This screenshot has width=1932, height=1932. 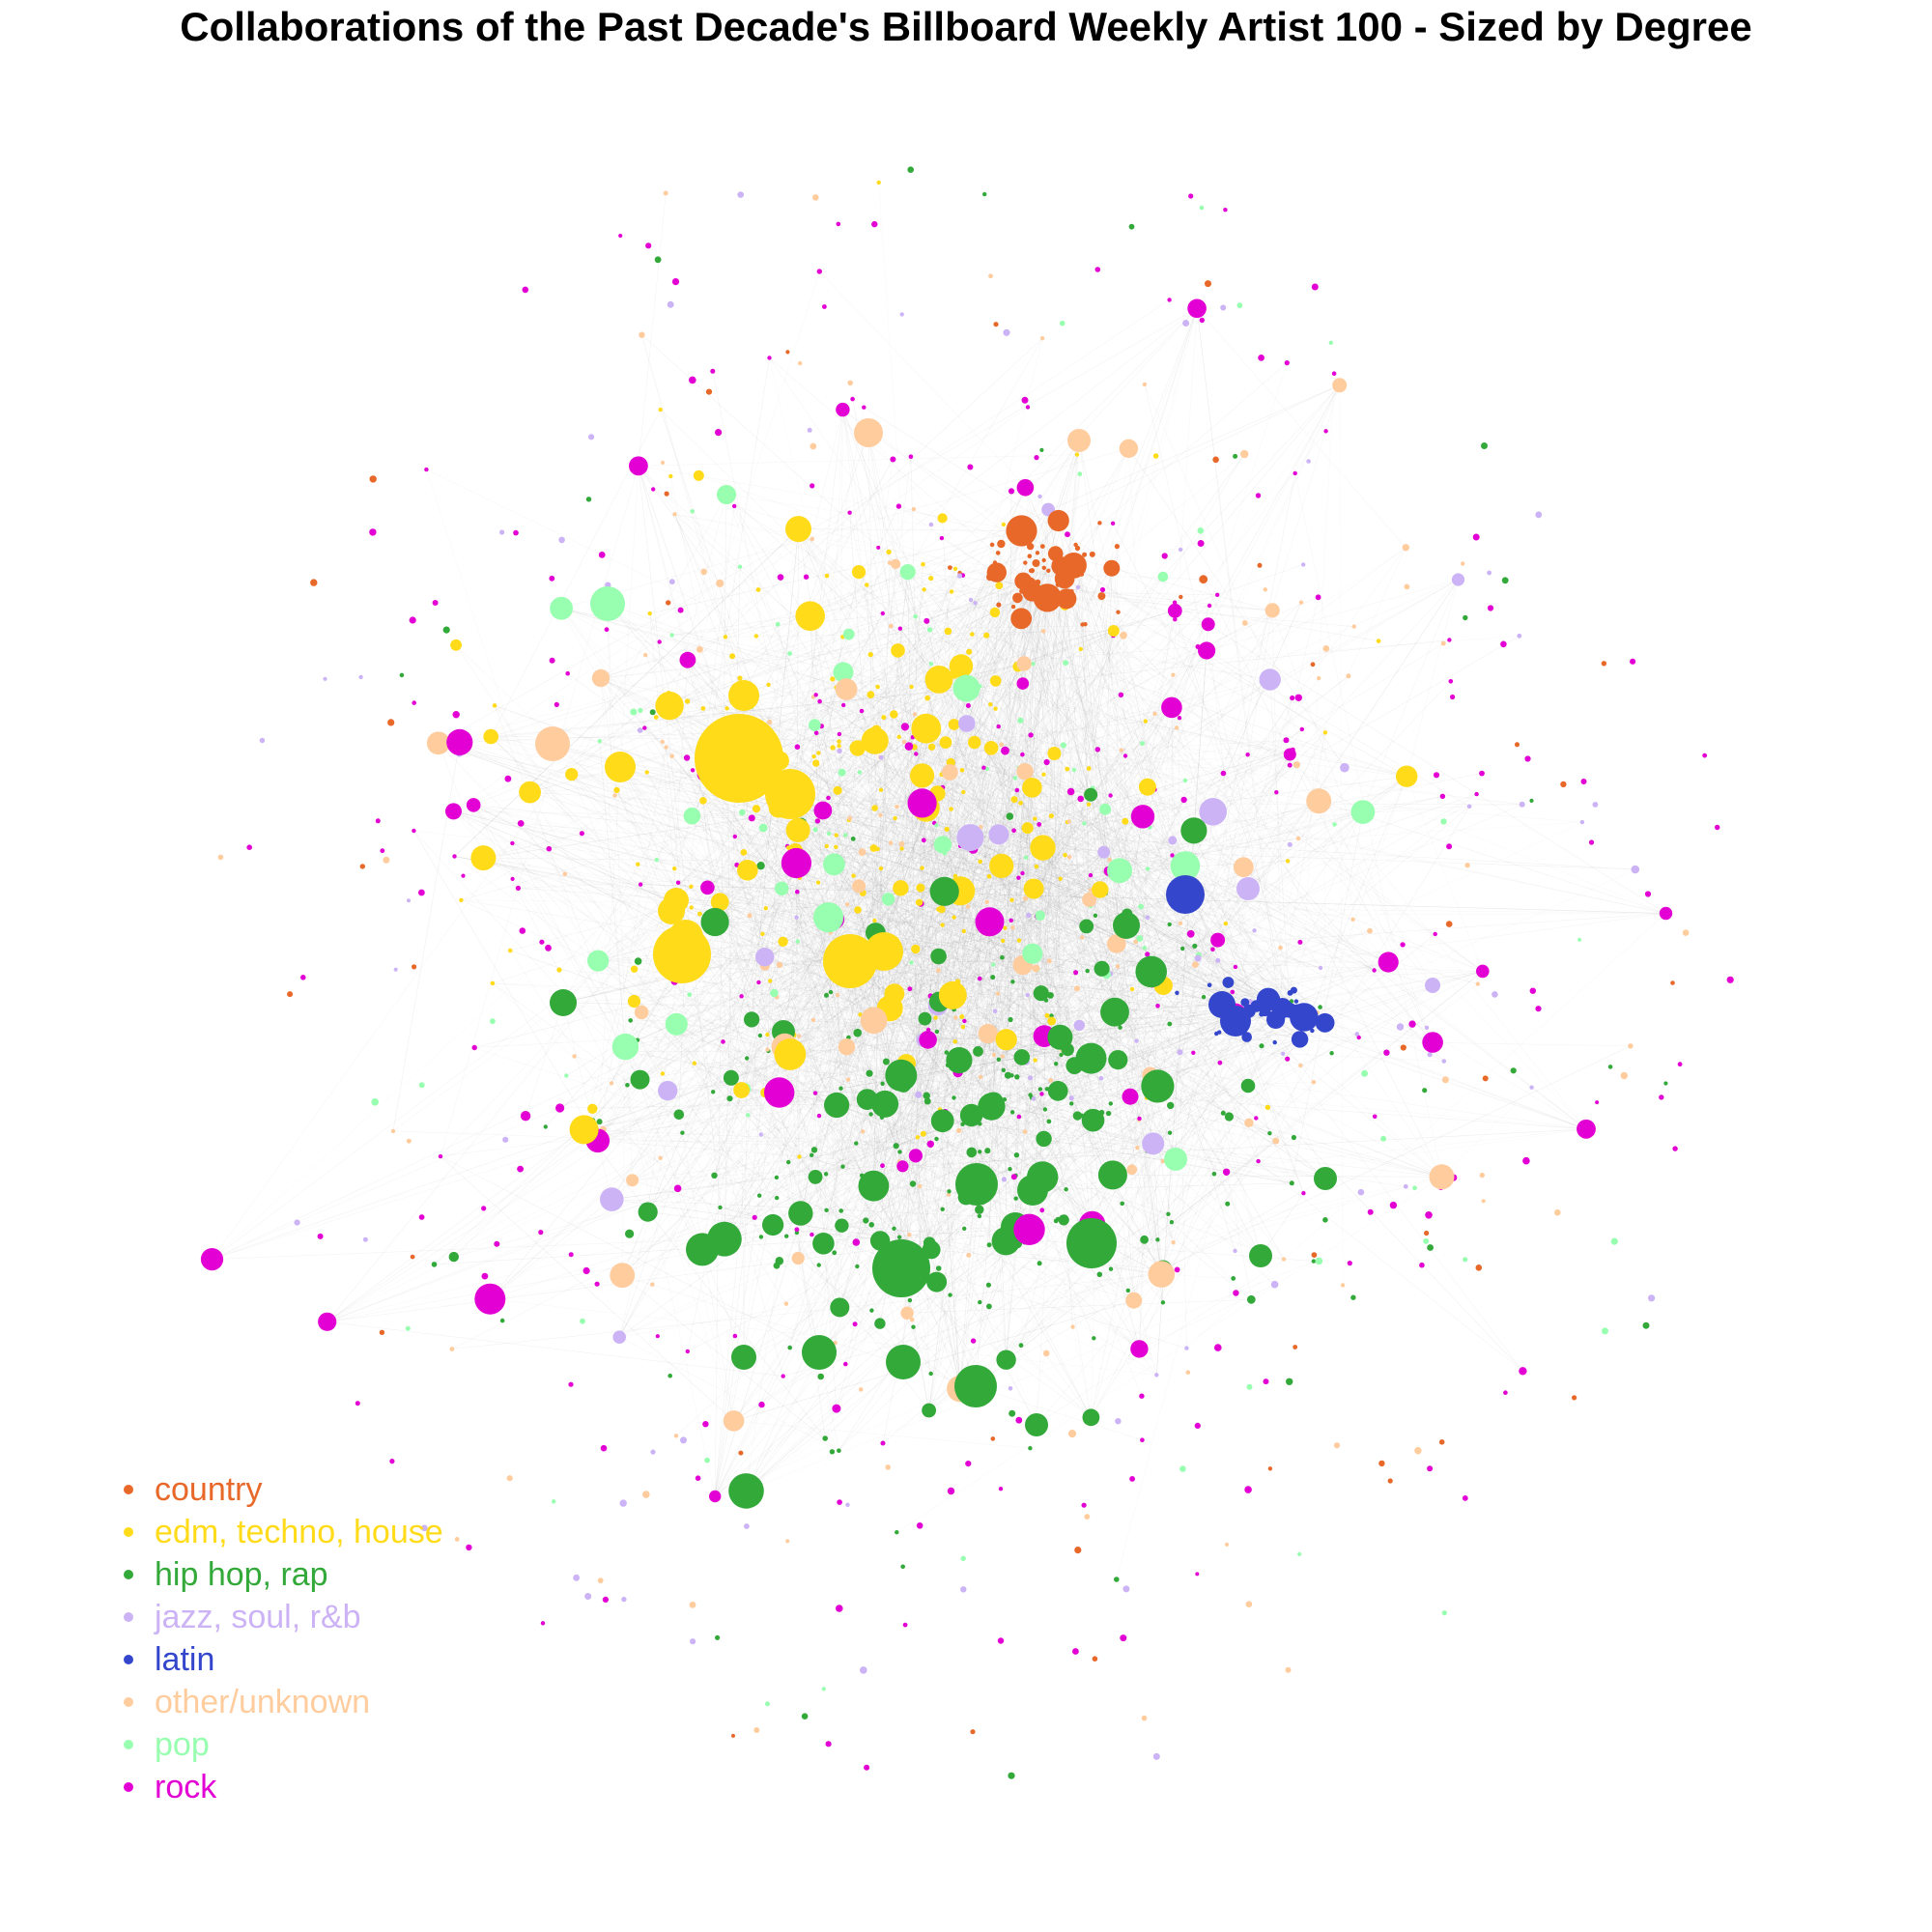 What do you see at coordinates (128, 1489) in the screenshot?
I see `legend-dot-icon` at bounding box center [128, 1489].